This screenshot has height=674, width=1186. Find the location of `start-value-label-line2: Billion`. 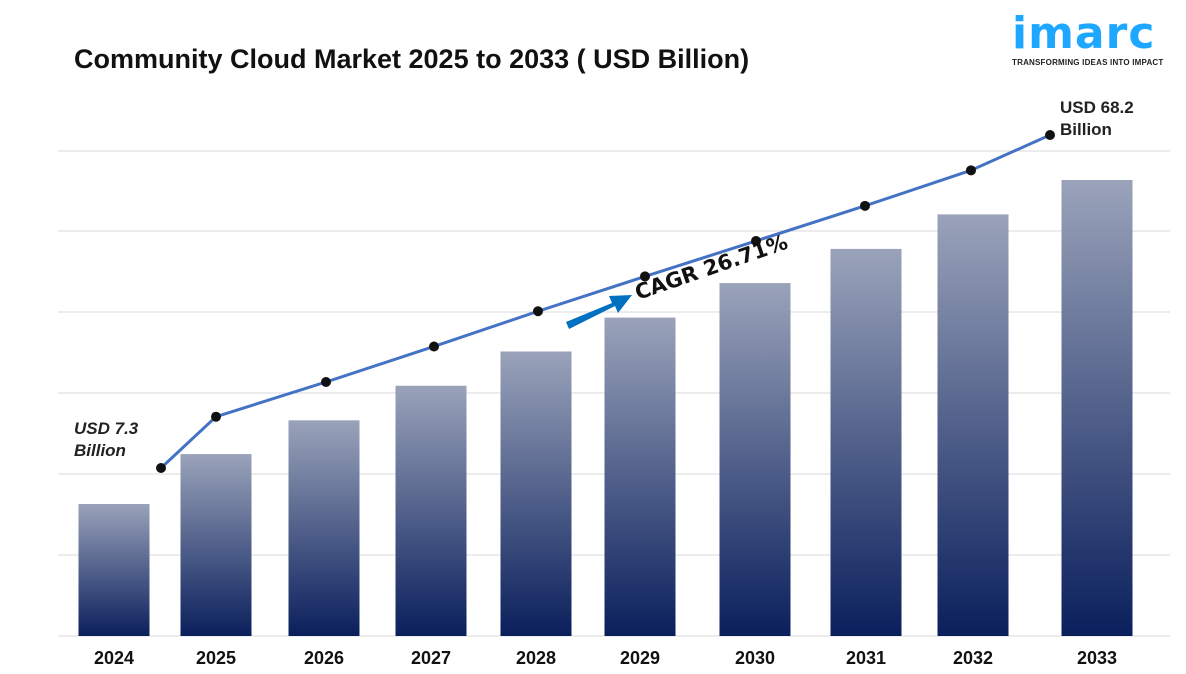

start-value-label-line2: Billion is located at coordinates (100, 450).